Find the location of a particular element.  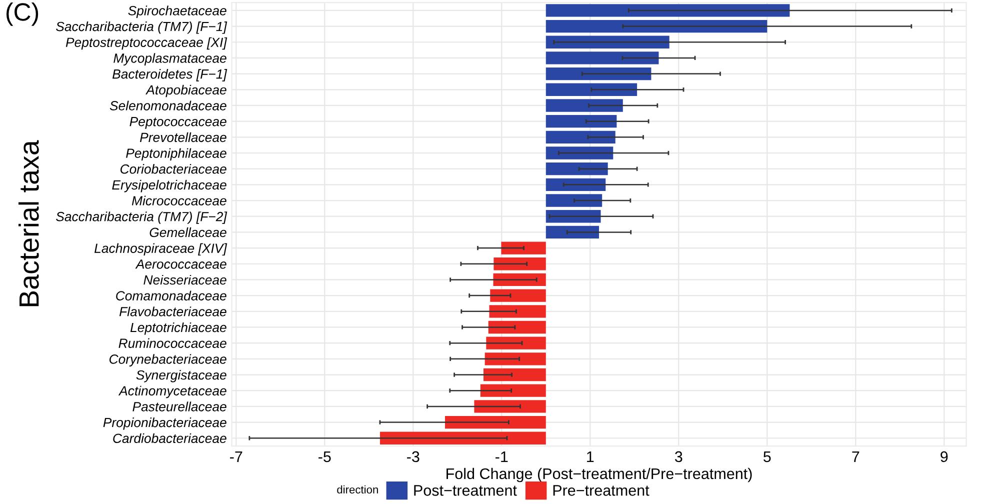

y-tick-label: Cardiobacteriaceae is located at coordinates (169, 438).